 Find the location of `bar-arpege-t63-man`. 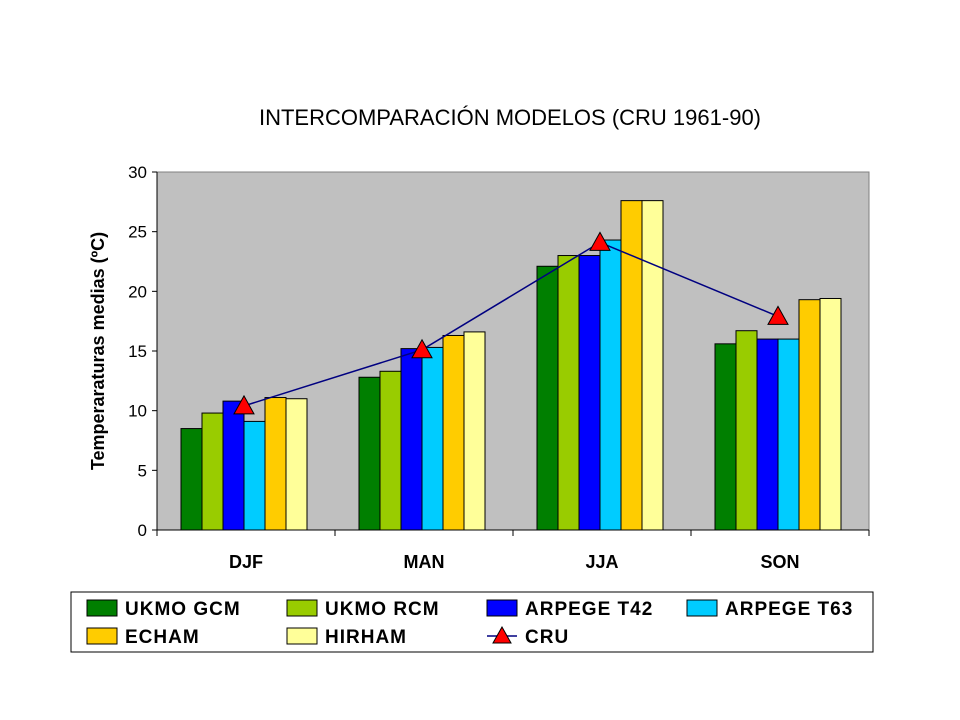

bar-arpege-t63-man is located at coordinates (432, 438).